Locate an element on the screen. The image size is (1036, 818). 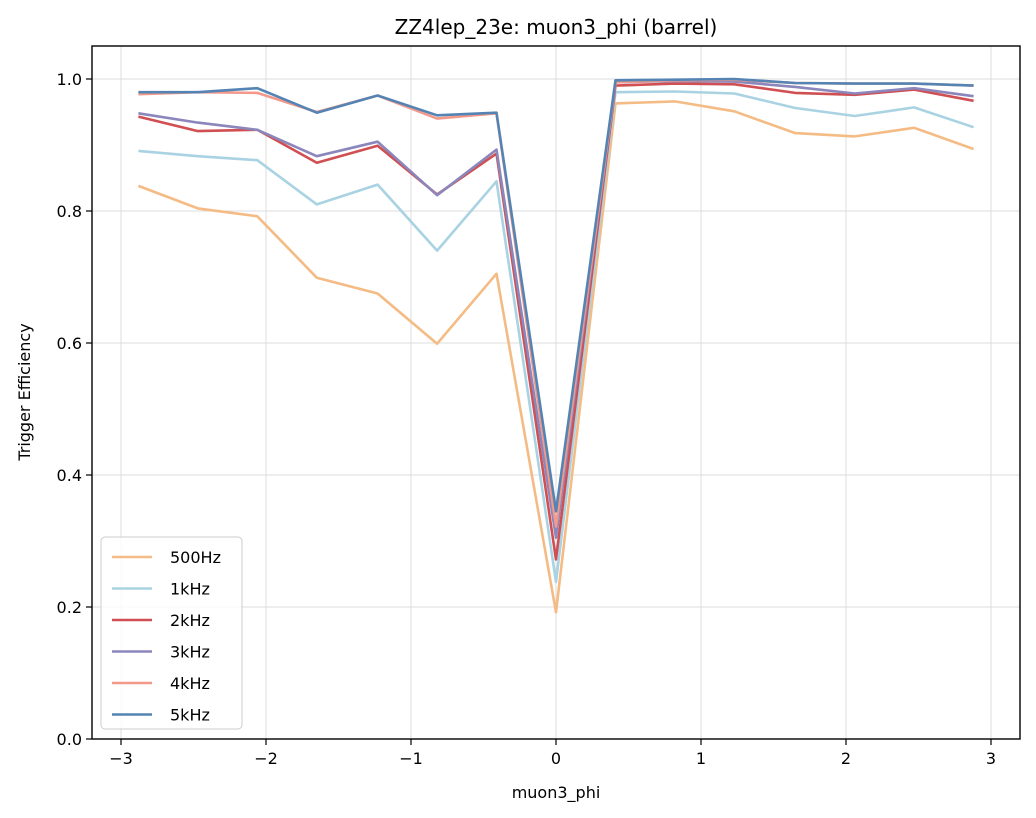
legend-box is located at coordinates (171, 633).